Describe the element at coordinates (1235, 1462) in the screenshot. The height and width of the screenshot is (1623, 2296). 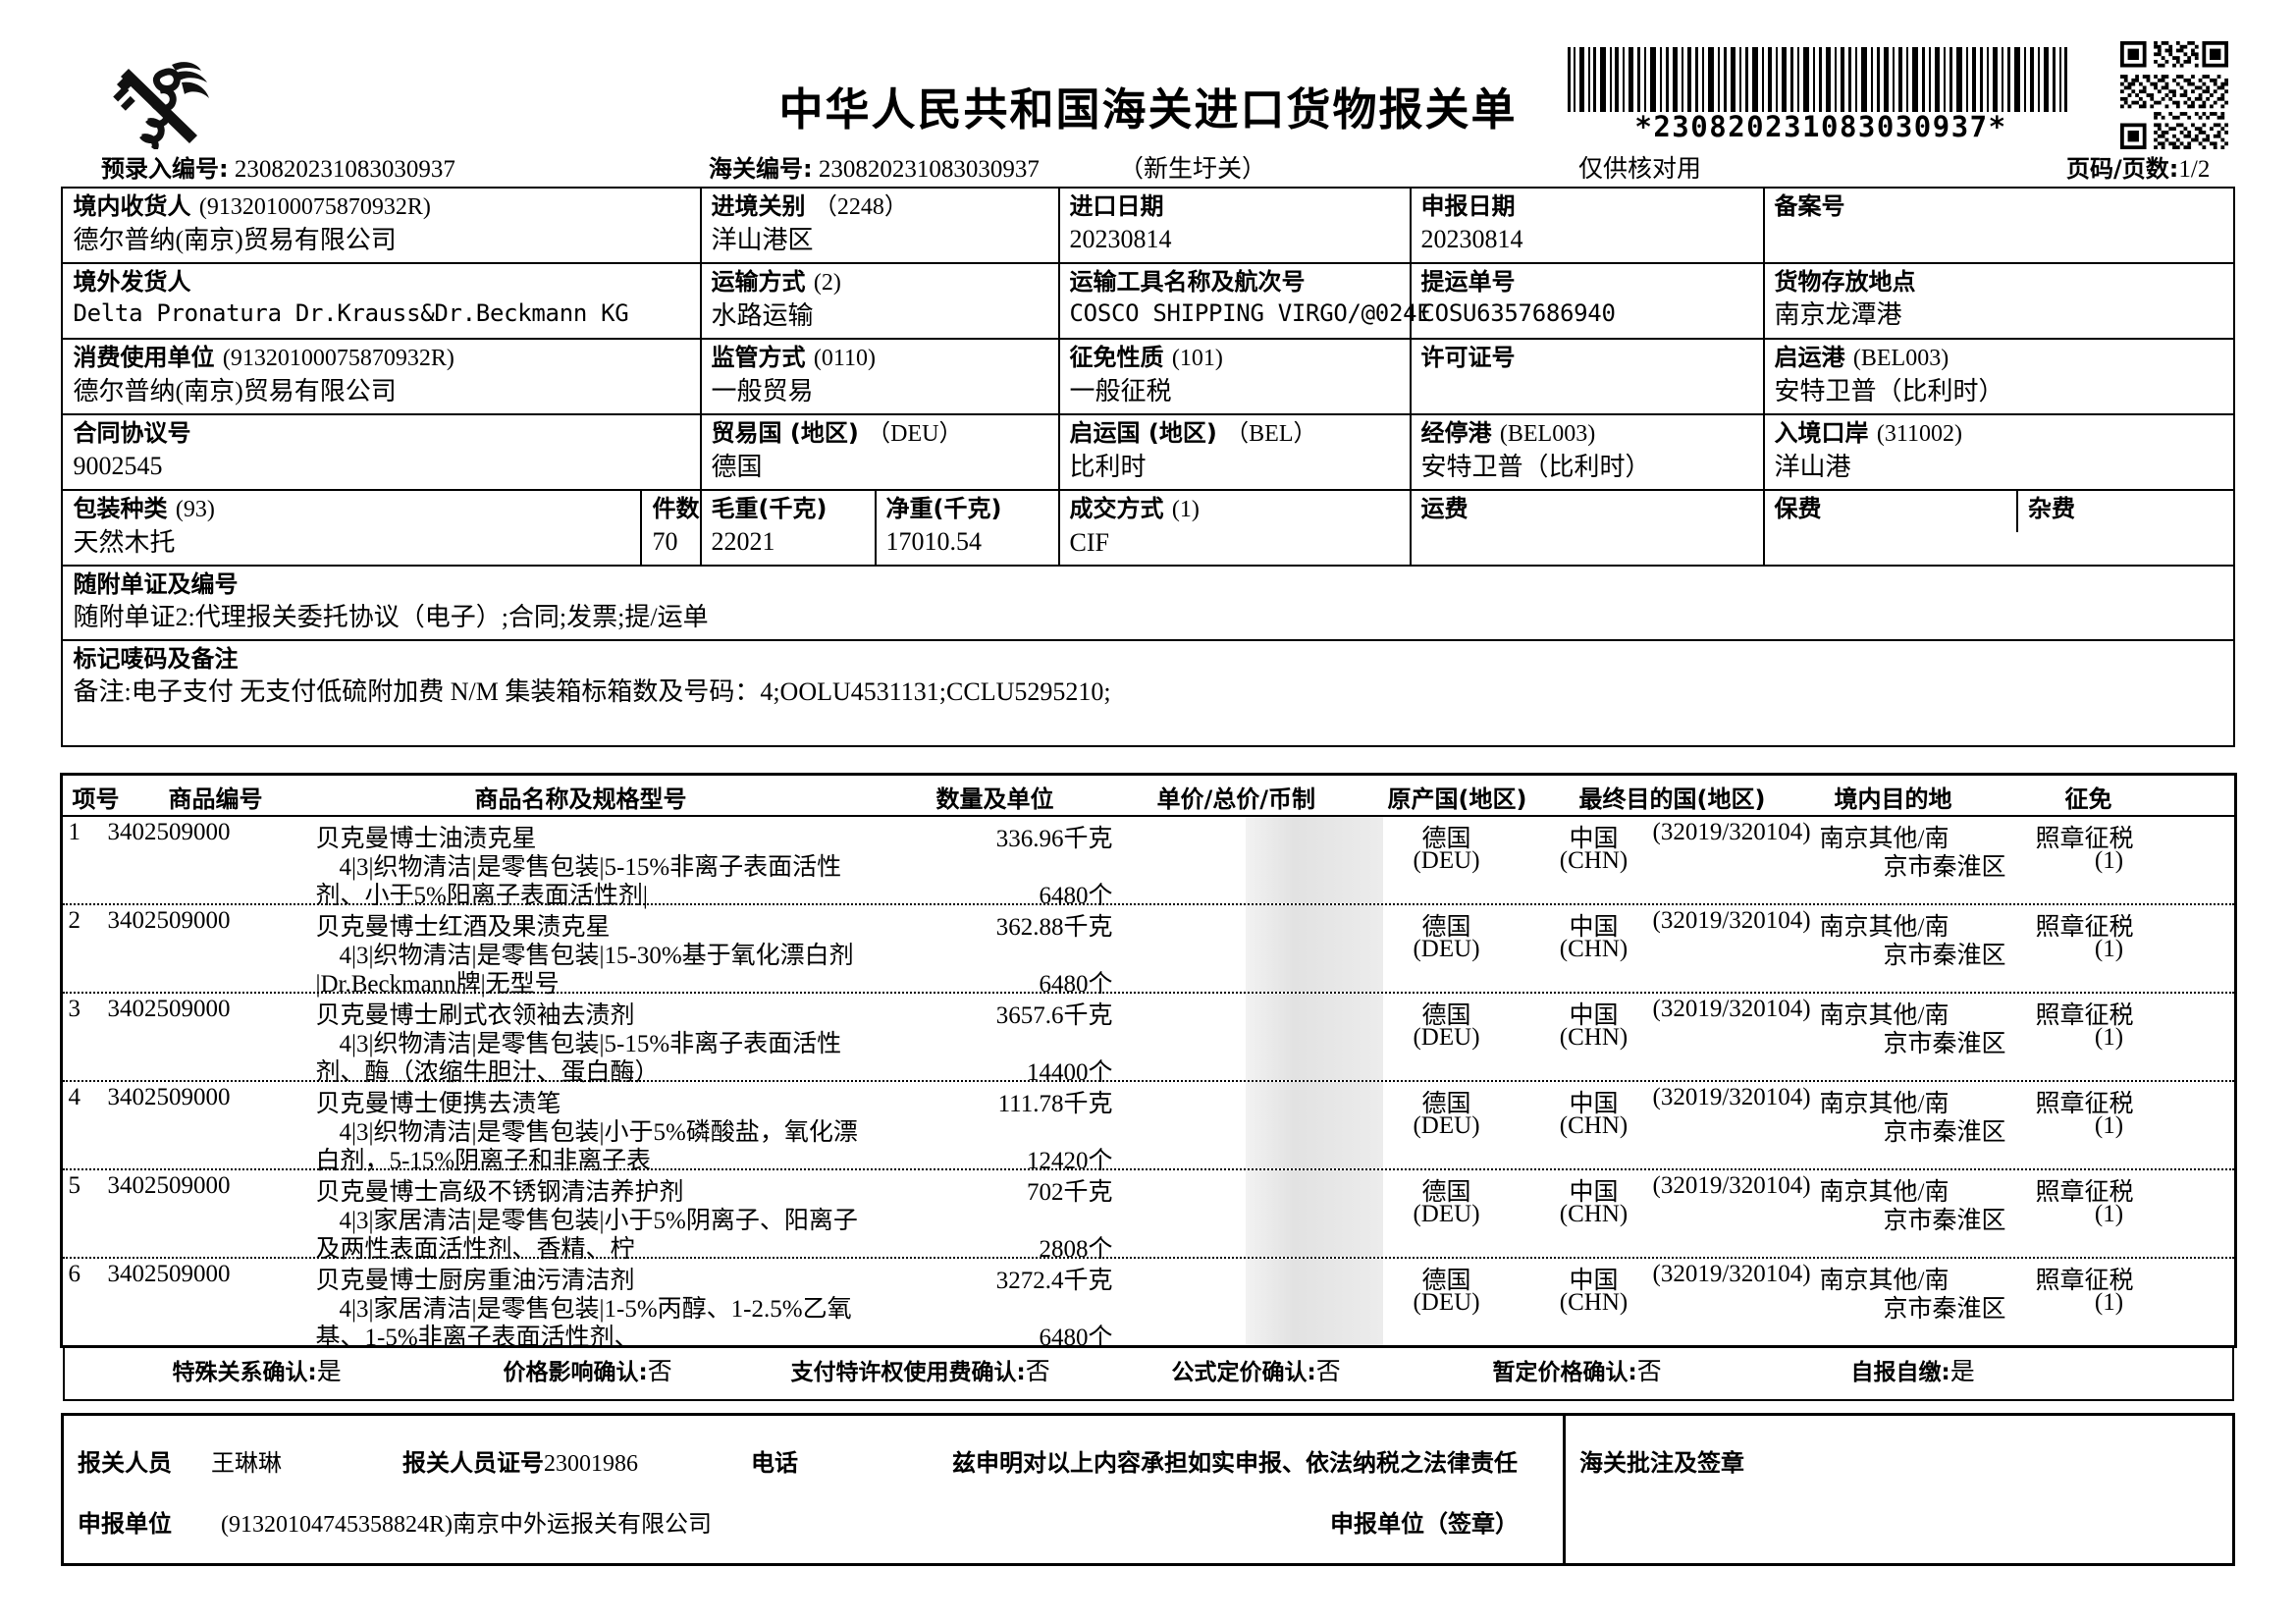
I see `oath-text: 兹申明对以上内容承担如实申报、依法纳税之法律责任` at that location.